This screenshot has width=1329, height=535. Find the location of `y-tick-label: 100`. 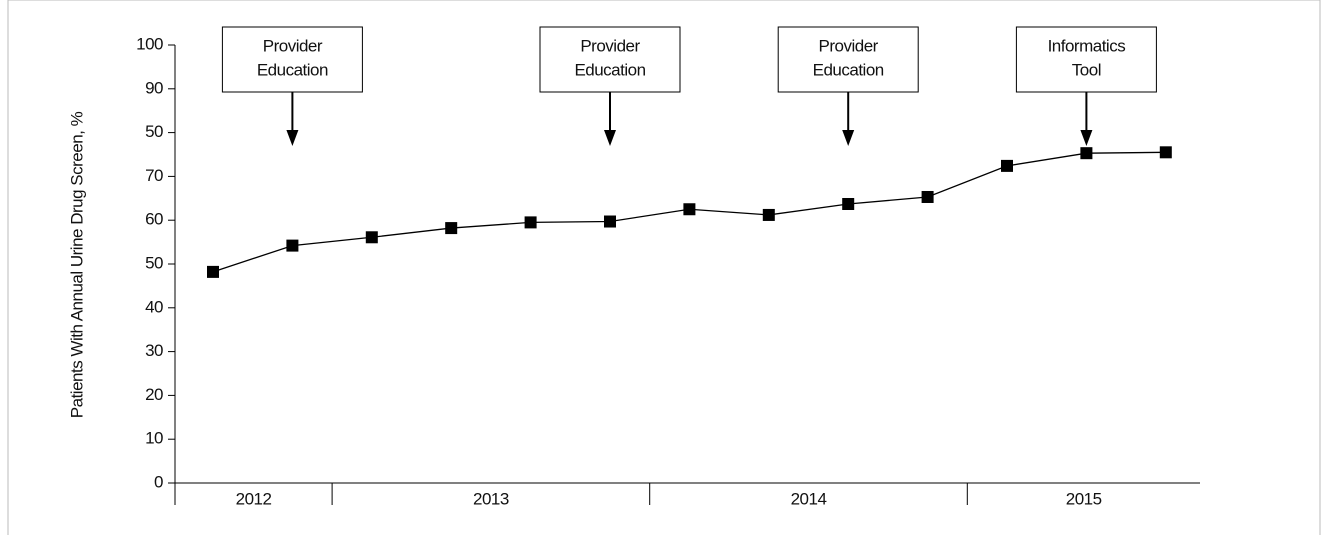

y-tick-label: 100 is located at coordinates (149, 43).